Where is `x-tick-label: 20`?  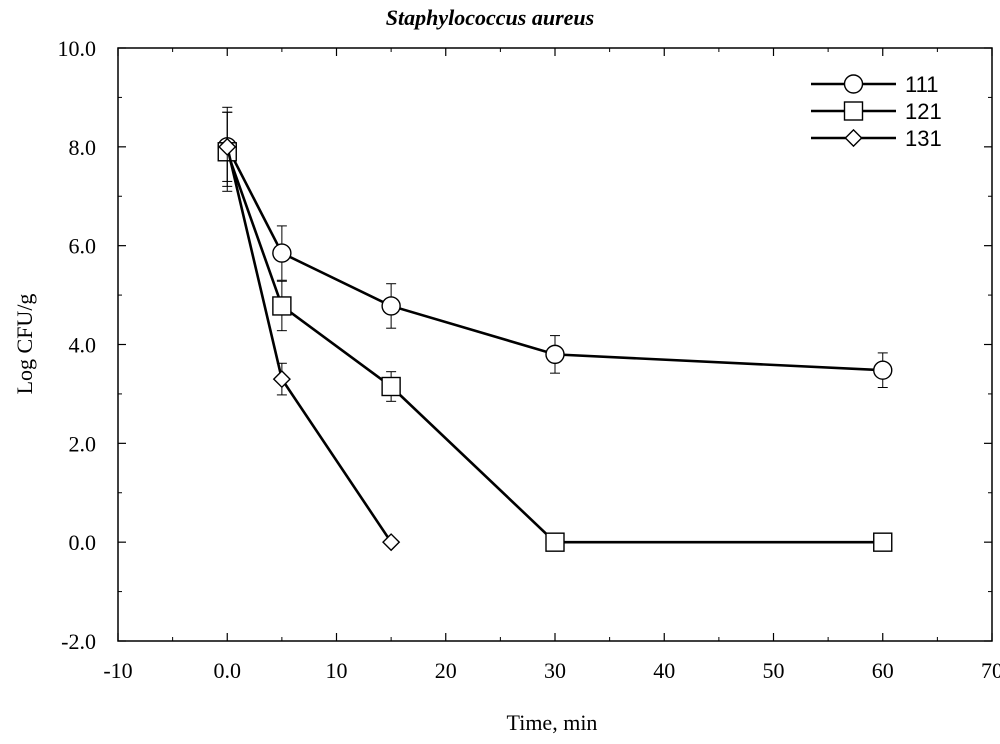 x-tick-label: 20 is located at coordinates (446, 670).